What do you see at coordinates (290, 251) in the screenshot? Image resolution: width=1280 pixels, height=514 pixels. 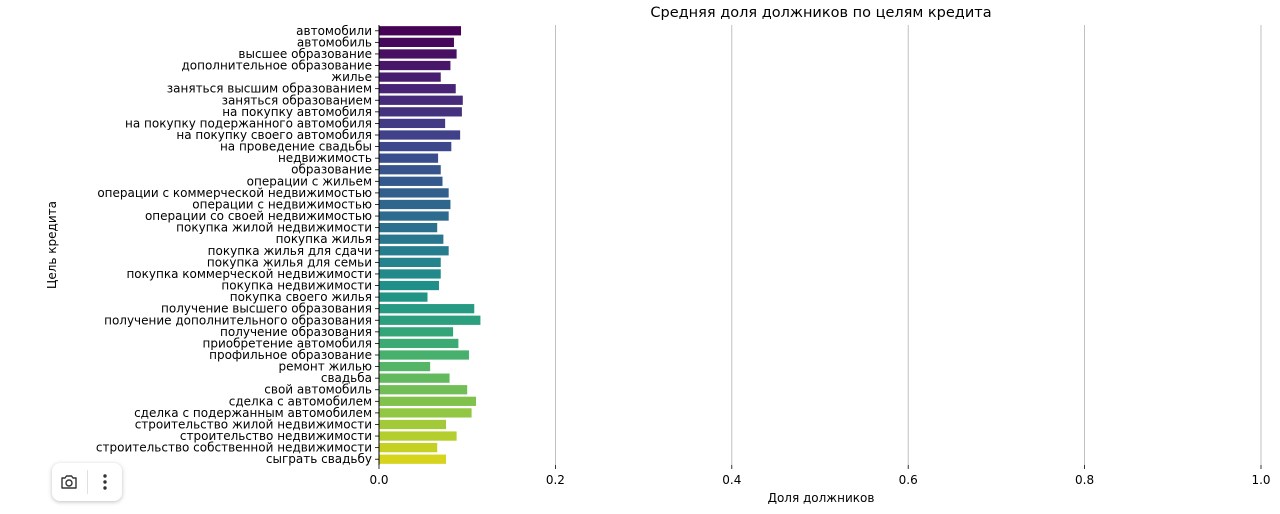 I see `y-tick-label: покупка жилья для сдачи` at bounding box center [290, 251].